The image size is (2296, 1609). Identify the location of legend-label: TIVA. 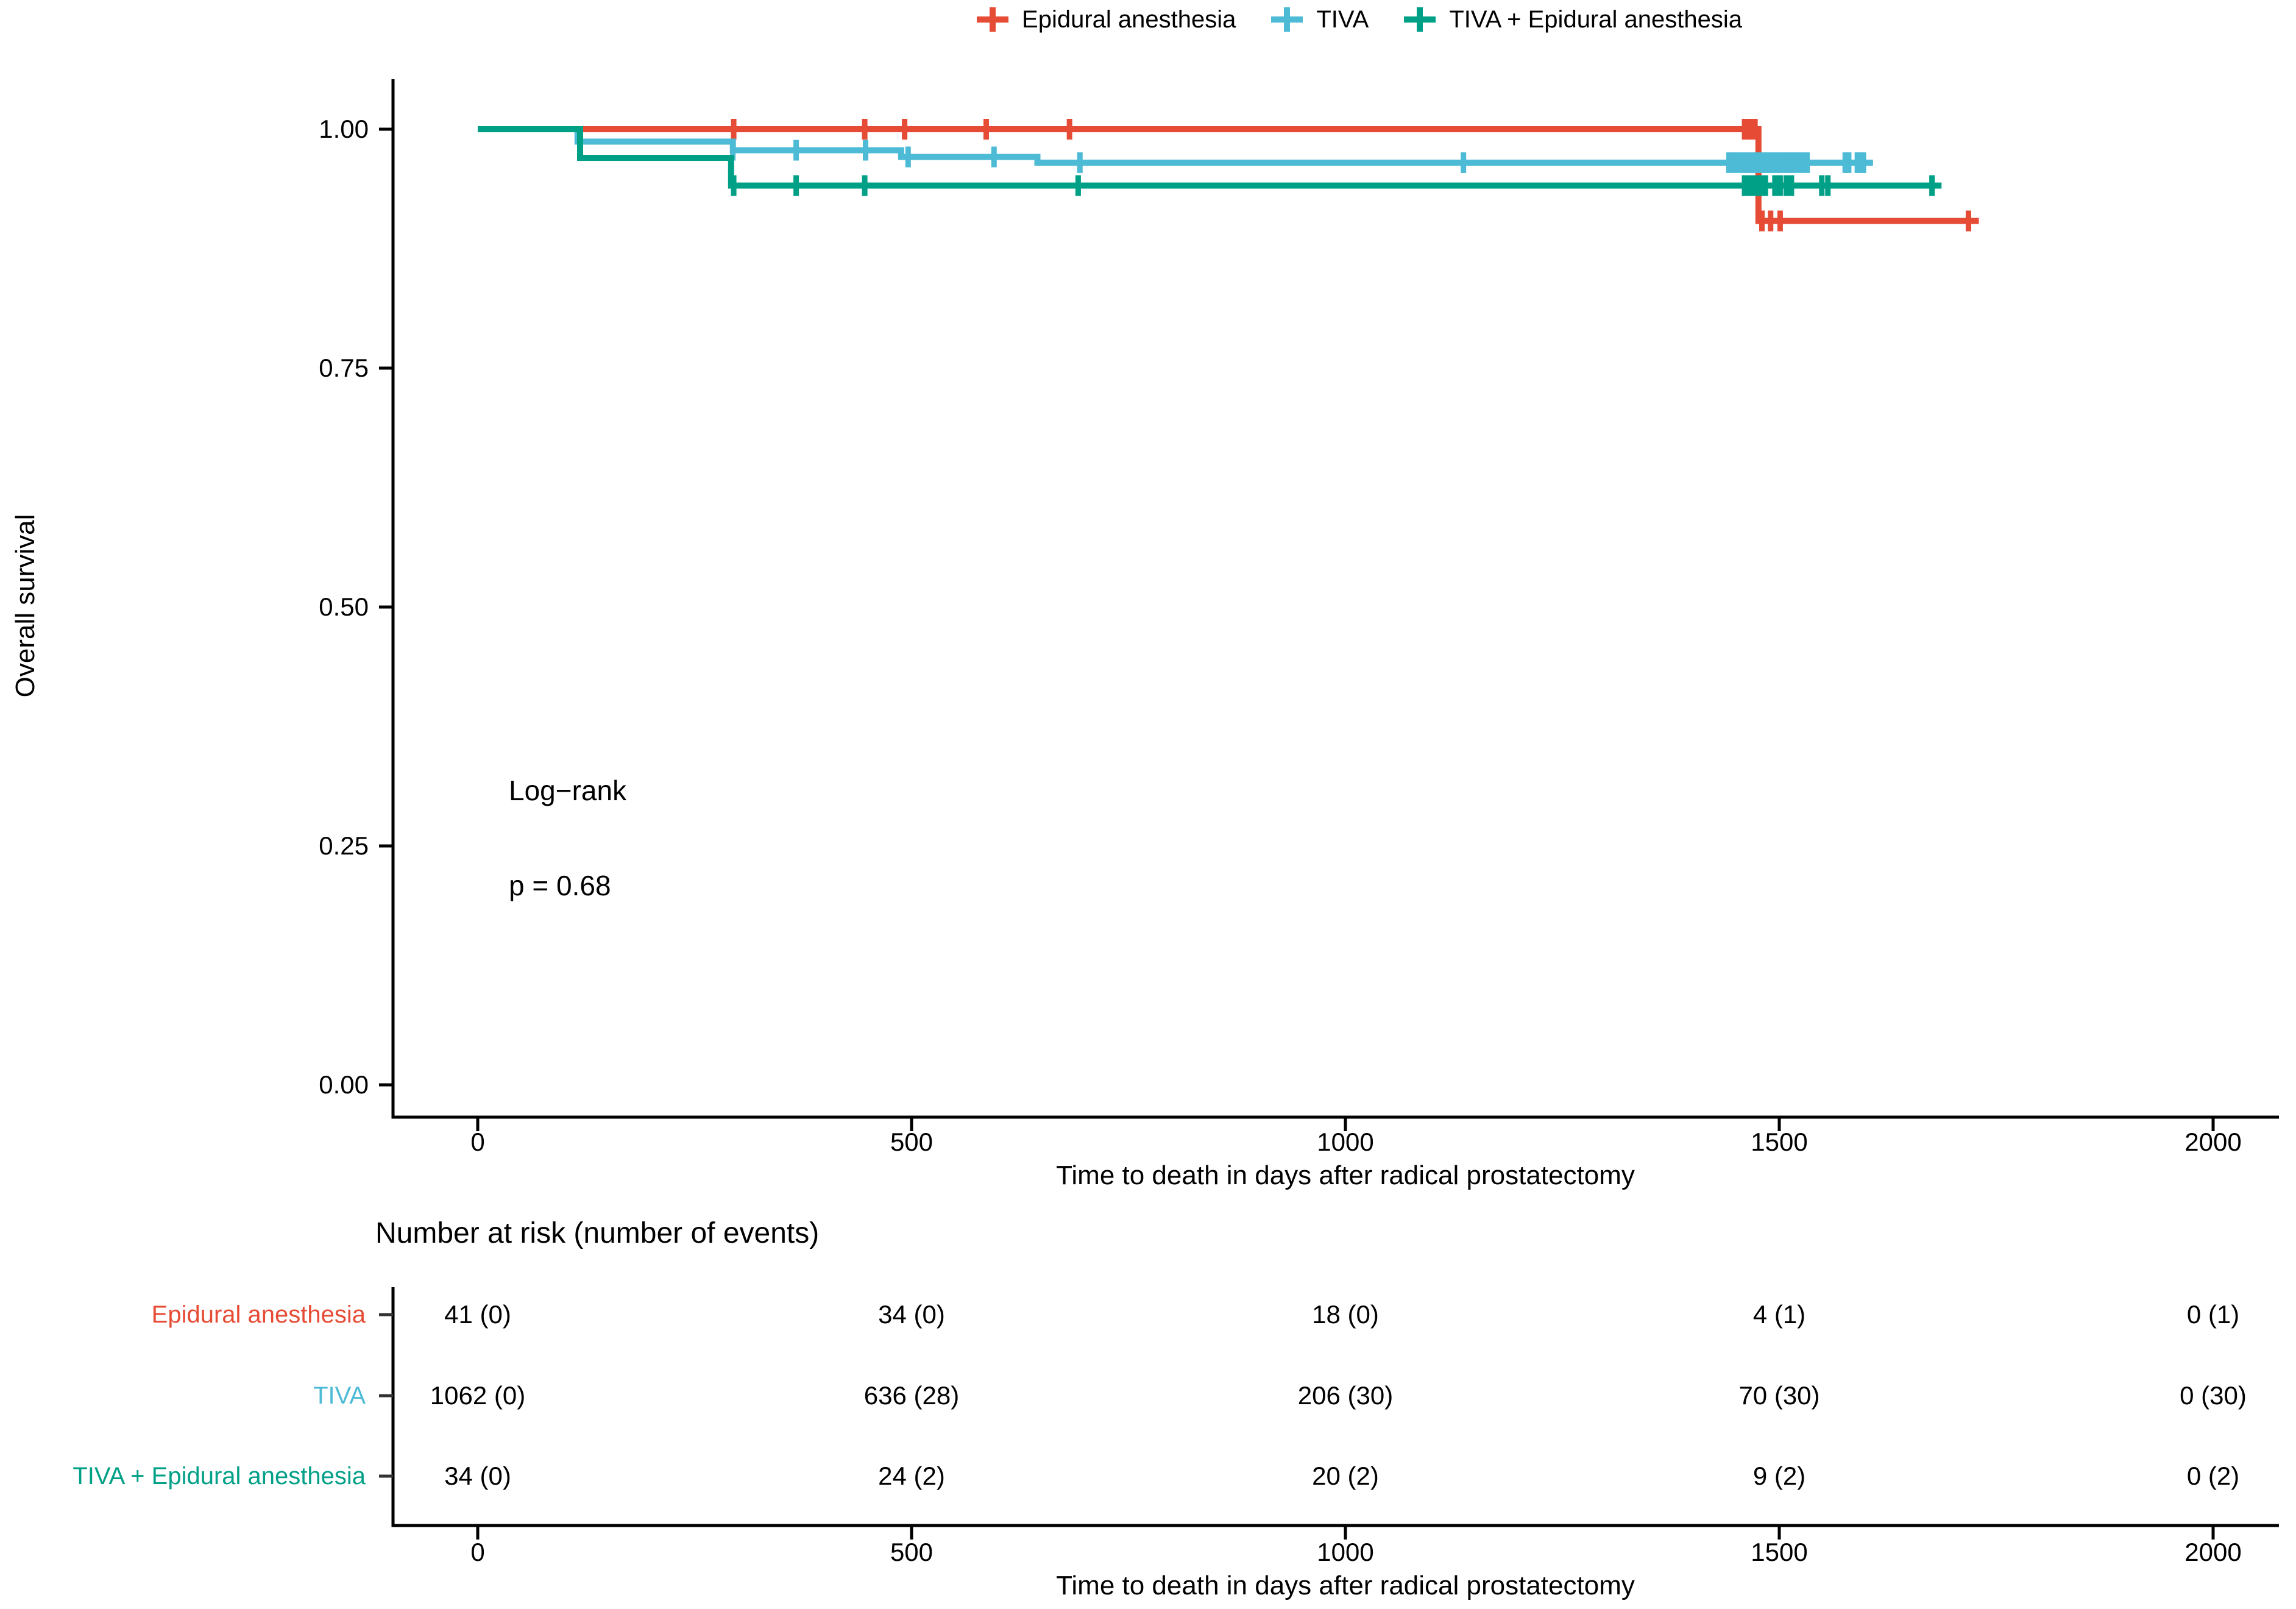
(1342, 19).